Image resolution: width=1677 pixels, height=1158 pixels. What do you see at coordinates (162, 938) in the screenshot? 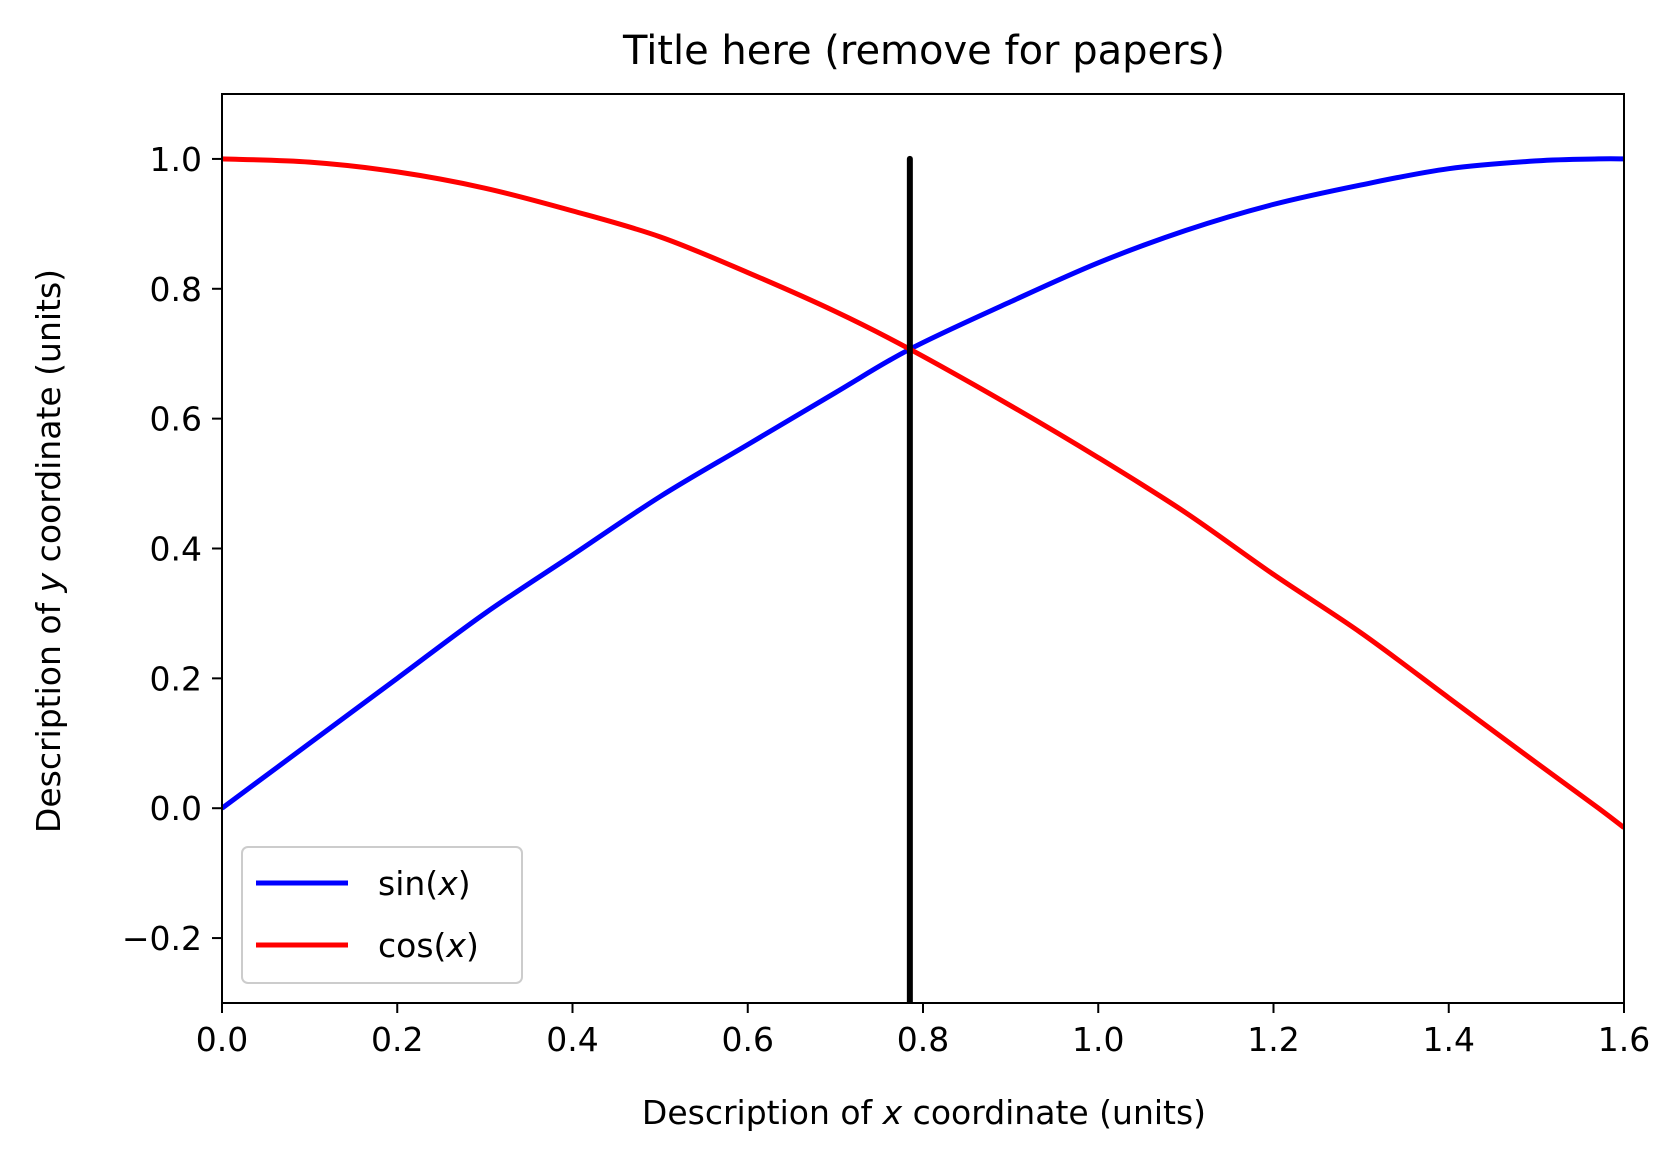
I see `y-tick-label: −0.2` at bounding box center [162, 938].